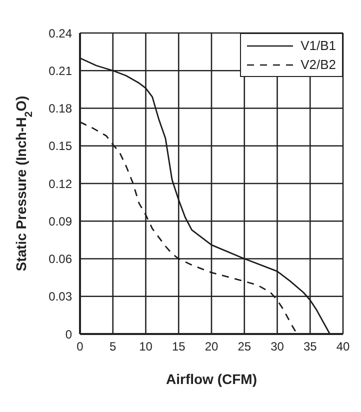 The width and height of the screenshot is (361, 412). What do you see at coordinates (310, 347) in the screenshot?
I see `x-tick-label: 35` at bounding box center [310, 347].